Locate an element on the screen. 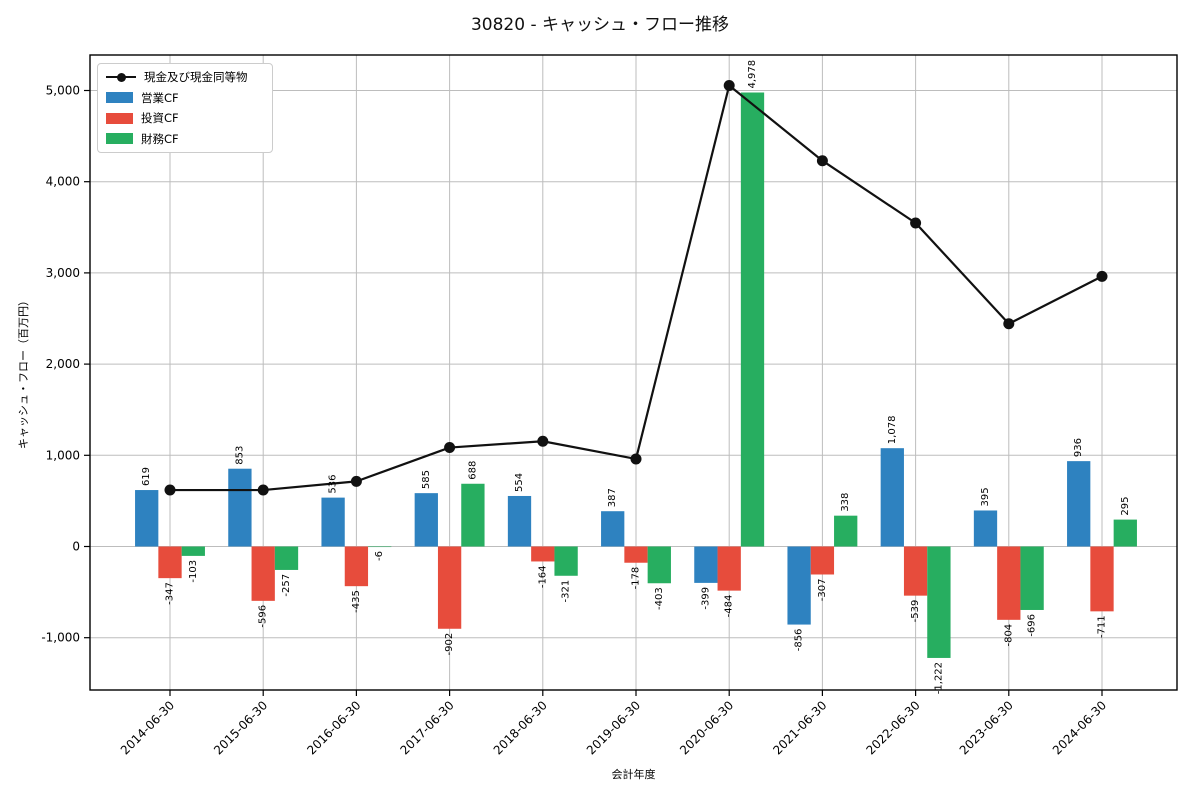  bar-財務CF-2015-06-30 is located at coordinates (286, 558).